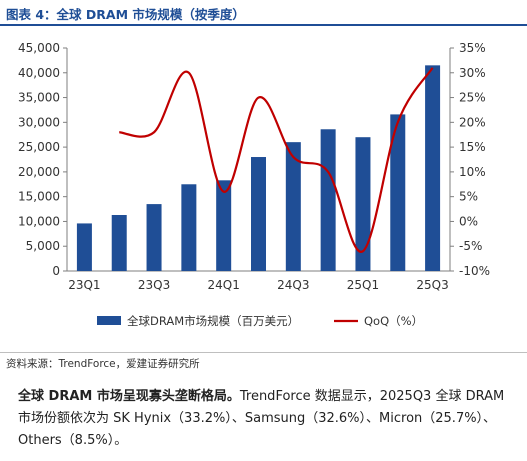 The width and height of the screenshot is (527, 461). Describe the element at coordinates (224, 285) in the screenshot. I see `x-tick-label: 24Q1` at that location.